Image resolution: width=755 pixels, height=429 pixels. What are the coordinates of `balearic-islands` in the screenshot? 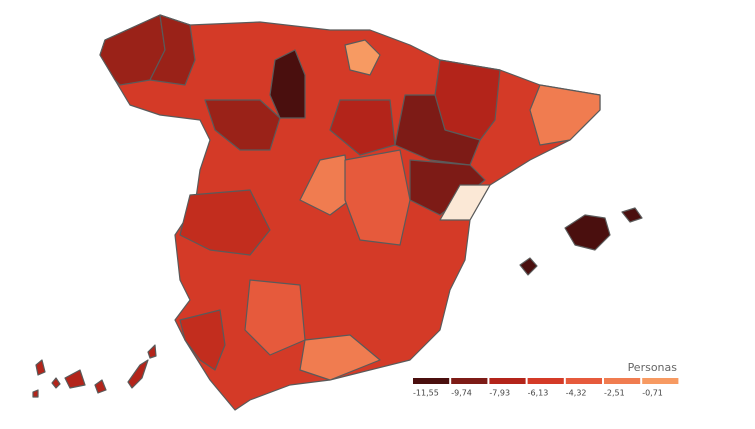 It's located at (581, 241).